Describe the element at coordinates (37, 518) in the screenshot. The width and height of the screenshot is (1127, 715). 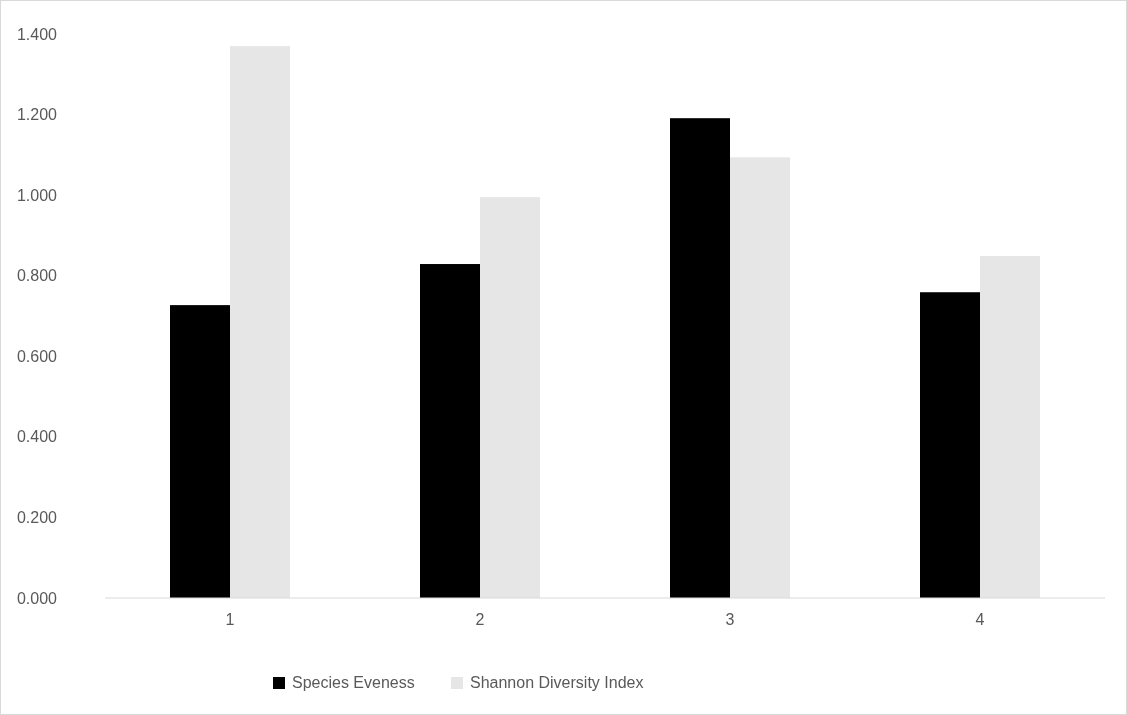
I see `y-tick-label: 0.200` at that location.